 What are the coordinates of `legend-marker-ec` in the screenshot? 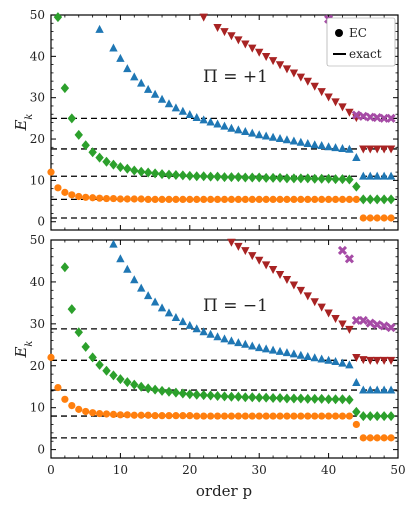 It's located at (339, 33).